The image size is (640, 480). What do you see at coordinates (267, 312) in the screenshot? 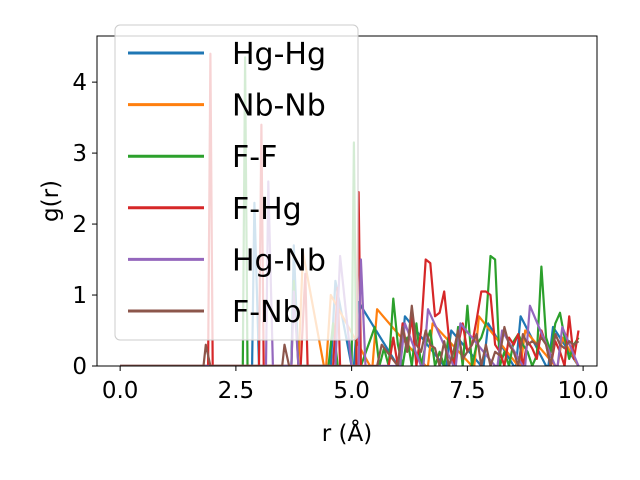
I see `legend-label-f-nb: F-Nb` at bounding box center [267, 312].